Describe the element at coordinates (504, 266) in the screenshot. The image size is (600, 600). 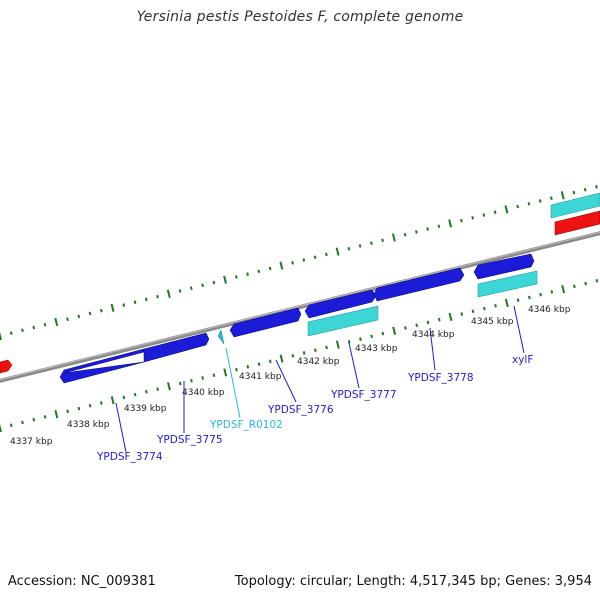
I see `cds-arrow-xylf` at that location.